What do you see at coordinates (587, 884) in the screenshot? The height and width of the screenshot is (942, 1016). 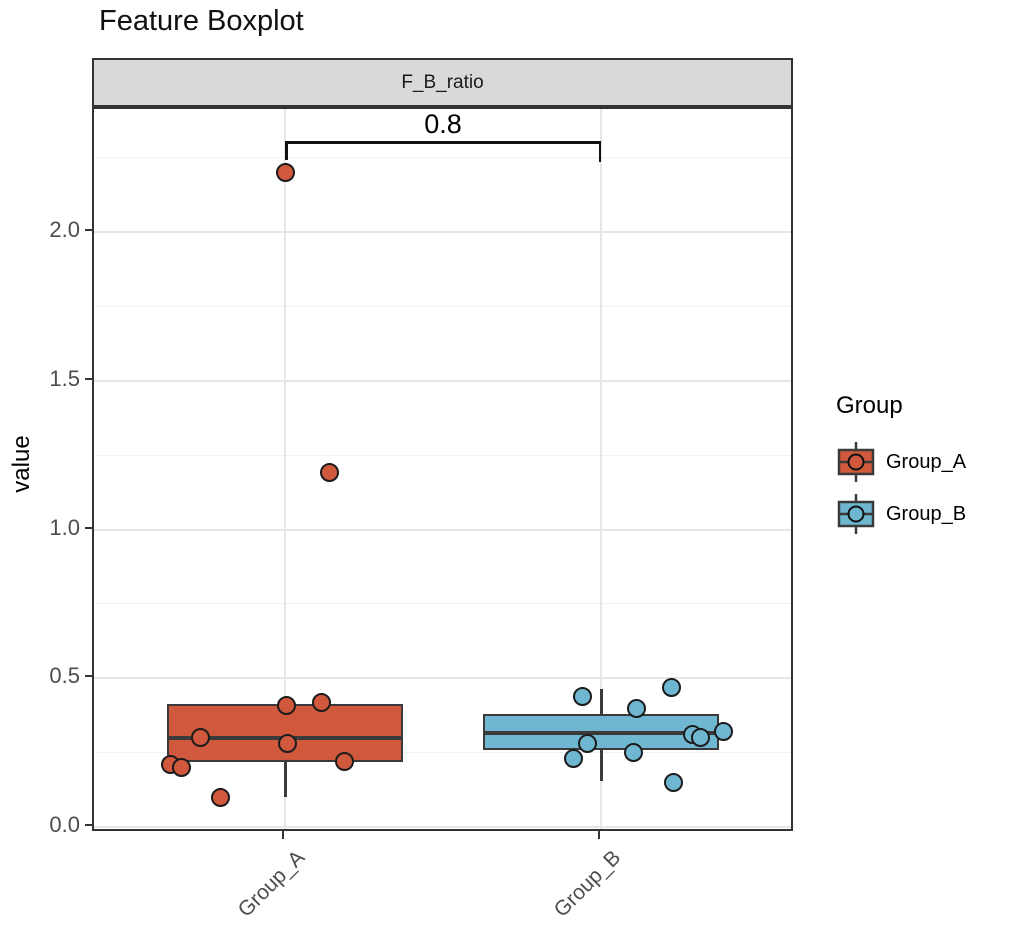 I see `x-tick-label: Group_B` at bounding box center [587, 884].